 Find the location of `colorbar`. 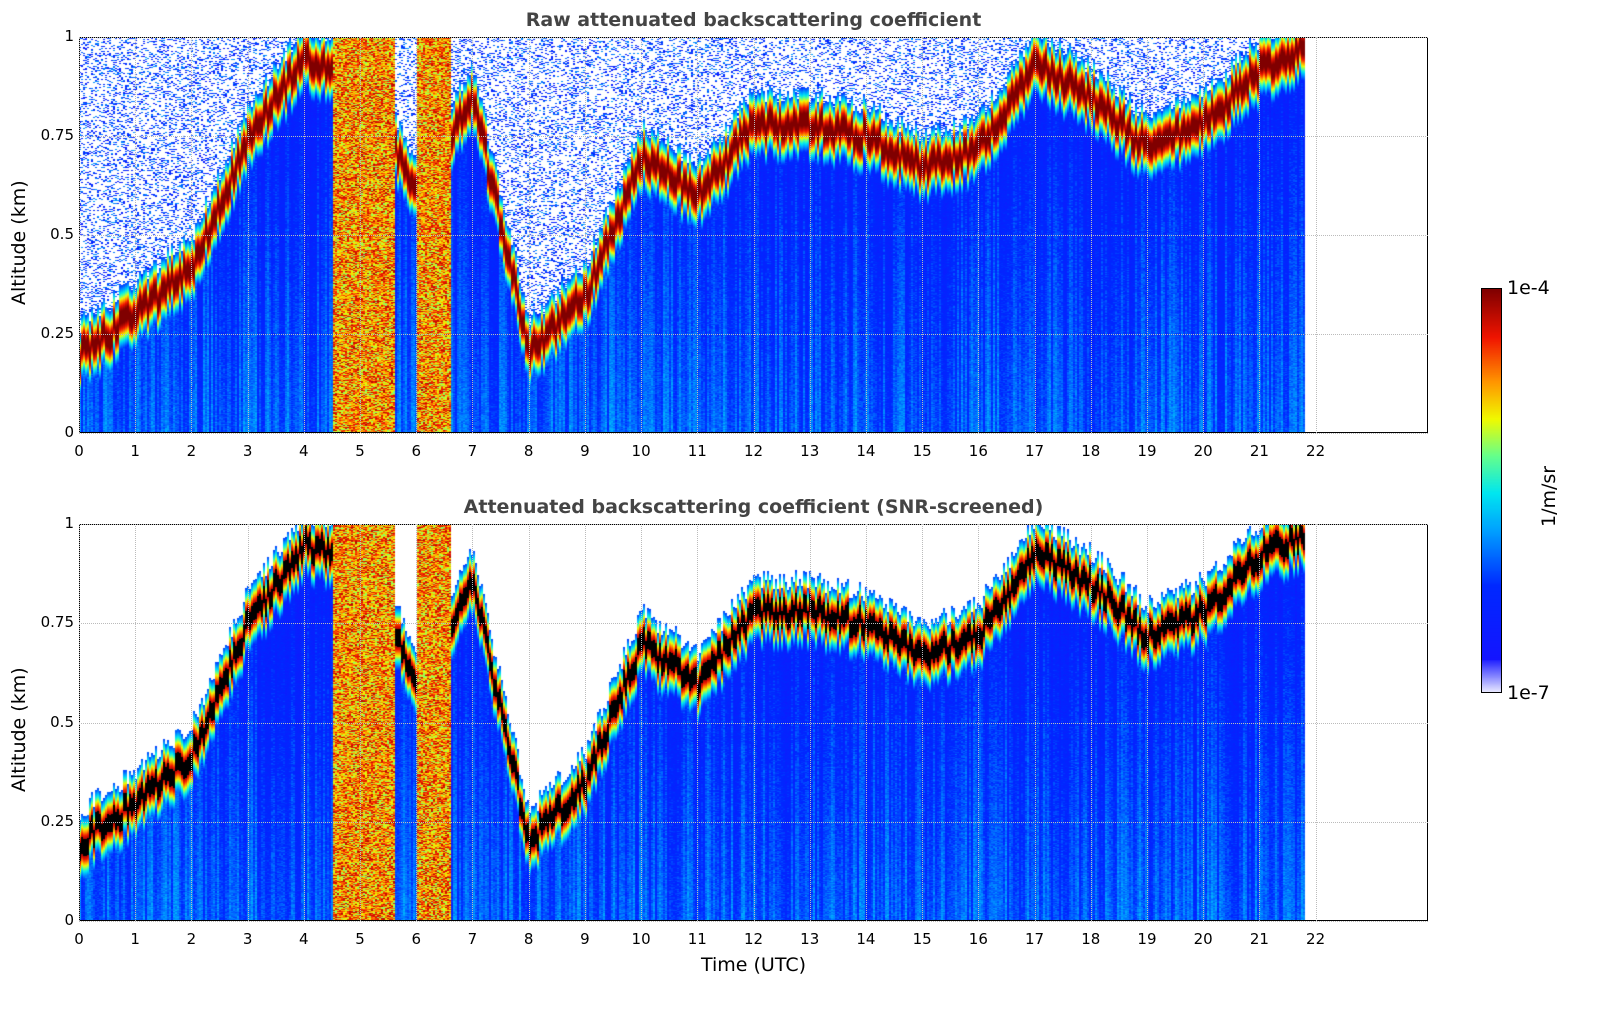

colorbar is located at coordinates (1491, 490).